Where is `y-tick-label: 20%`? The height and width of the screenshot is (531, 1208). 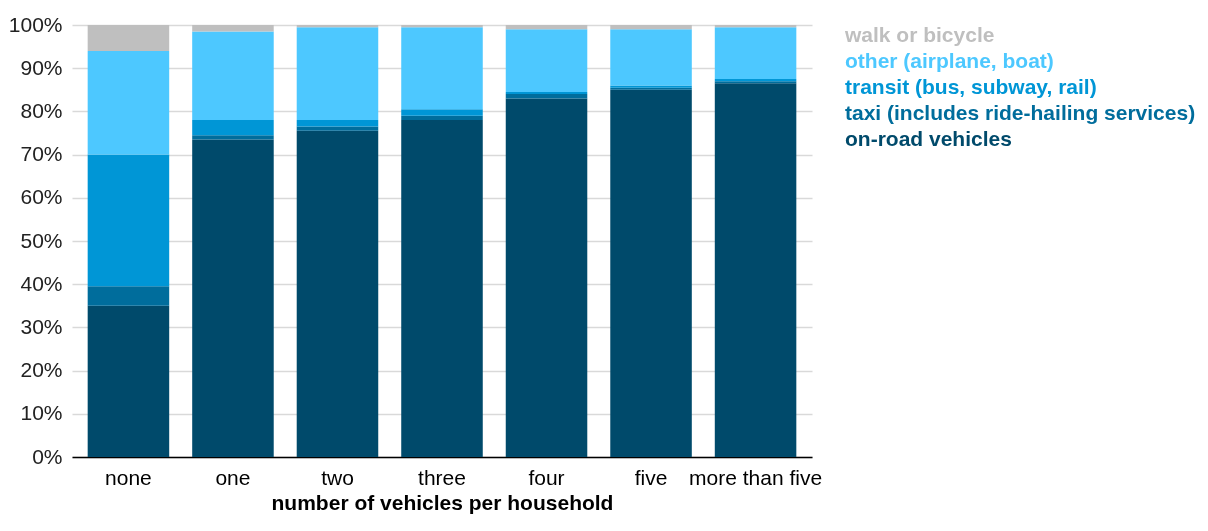
y-tick-label: 20% is located at coordinates (41, 370).